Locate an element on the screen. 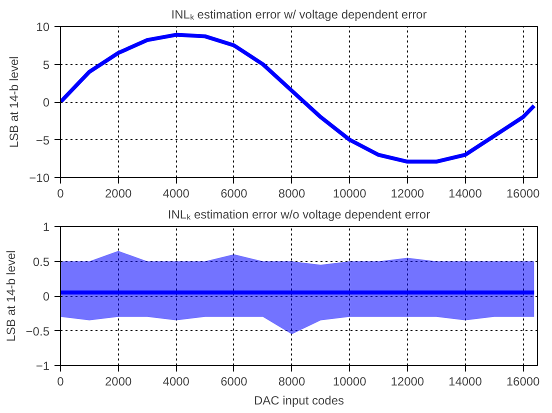 The height and width of the screenshot is (413, 552). y-tick-label: −0.5 is located at coordinates (38, 331).